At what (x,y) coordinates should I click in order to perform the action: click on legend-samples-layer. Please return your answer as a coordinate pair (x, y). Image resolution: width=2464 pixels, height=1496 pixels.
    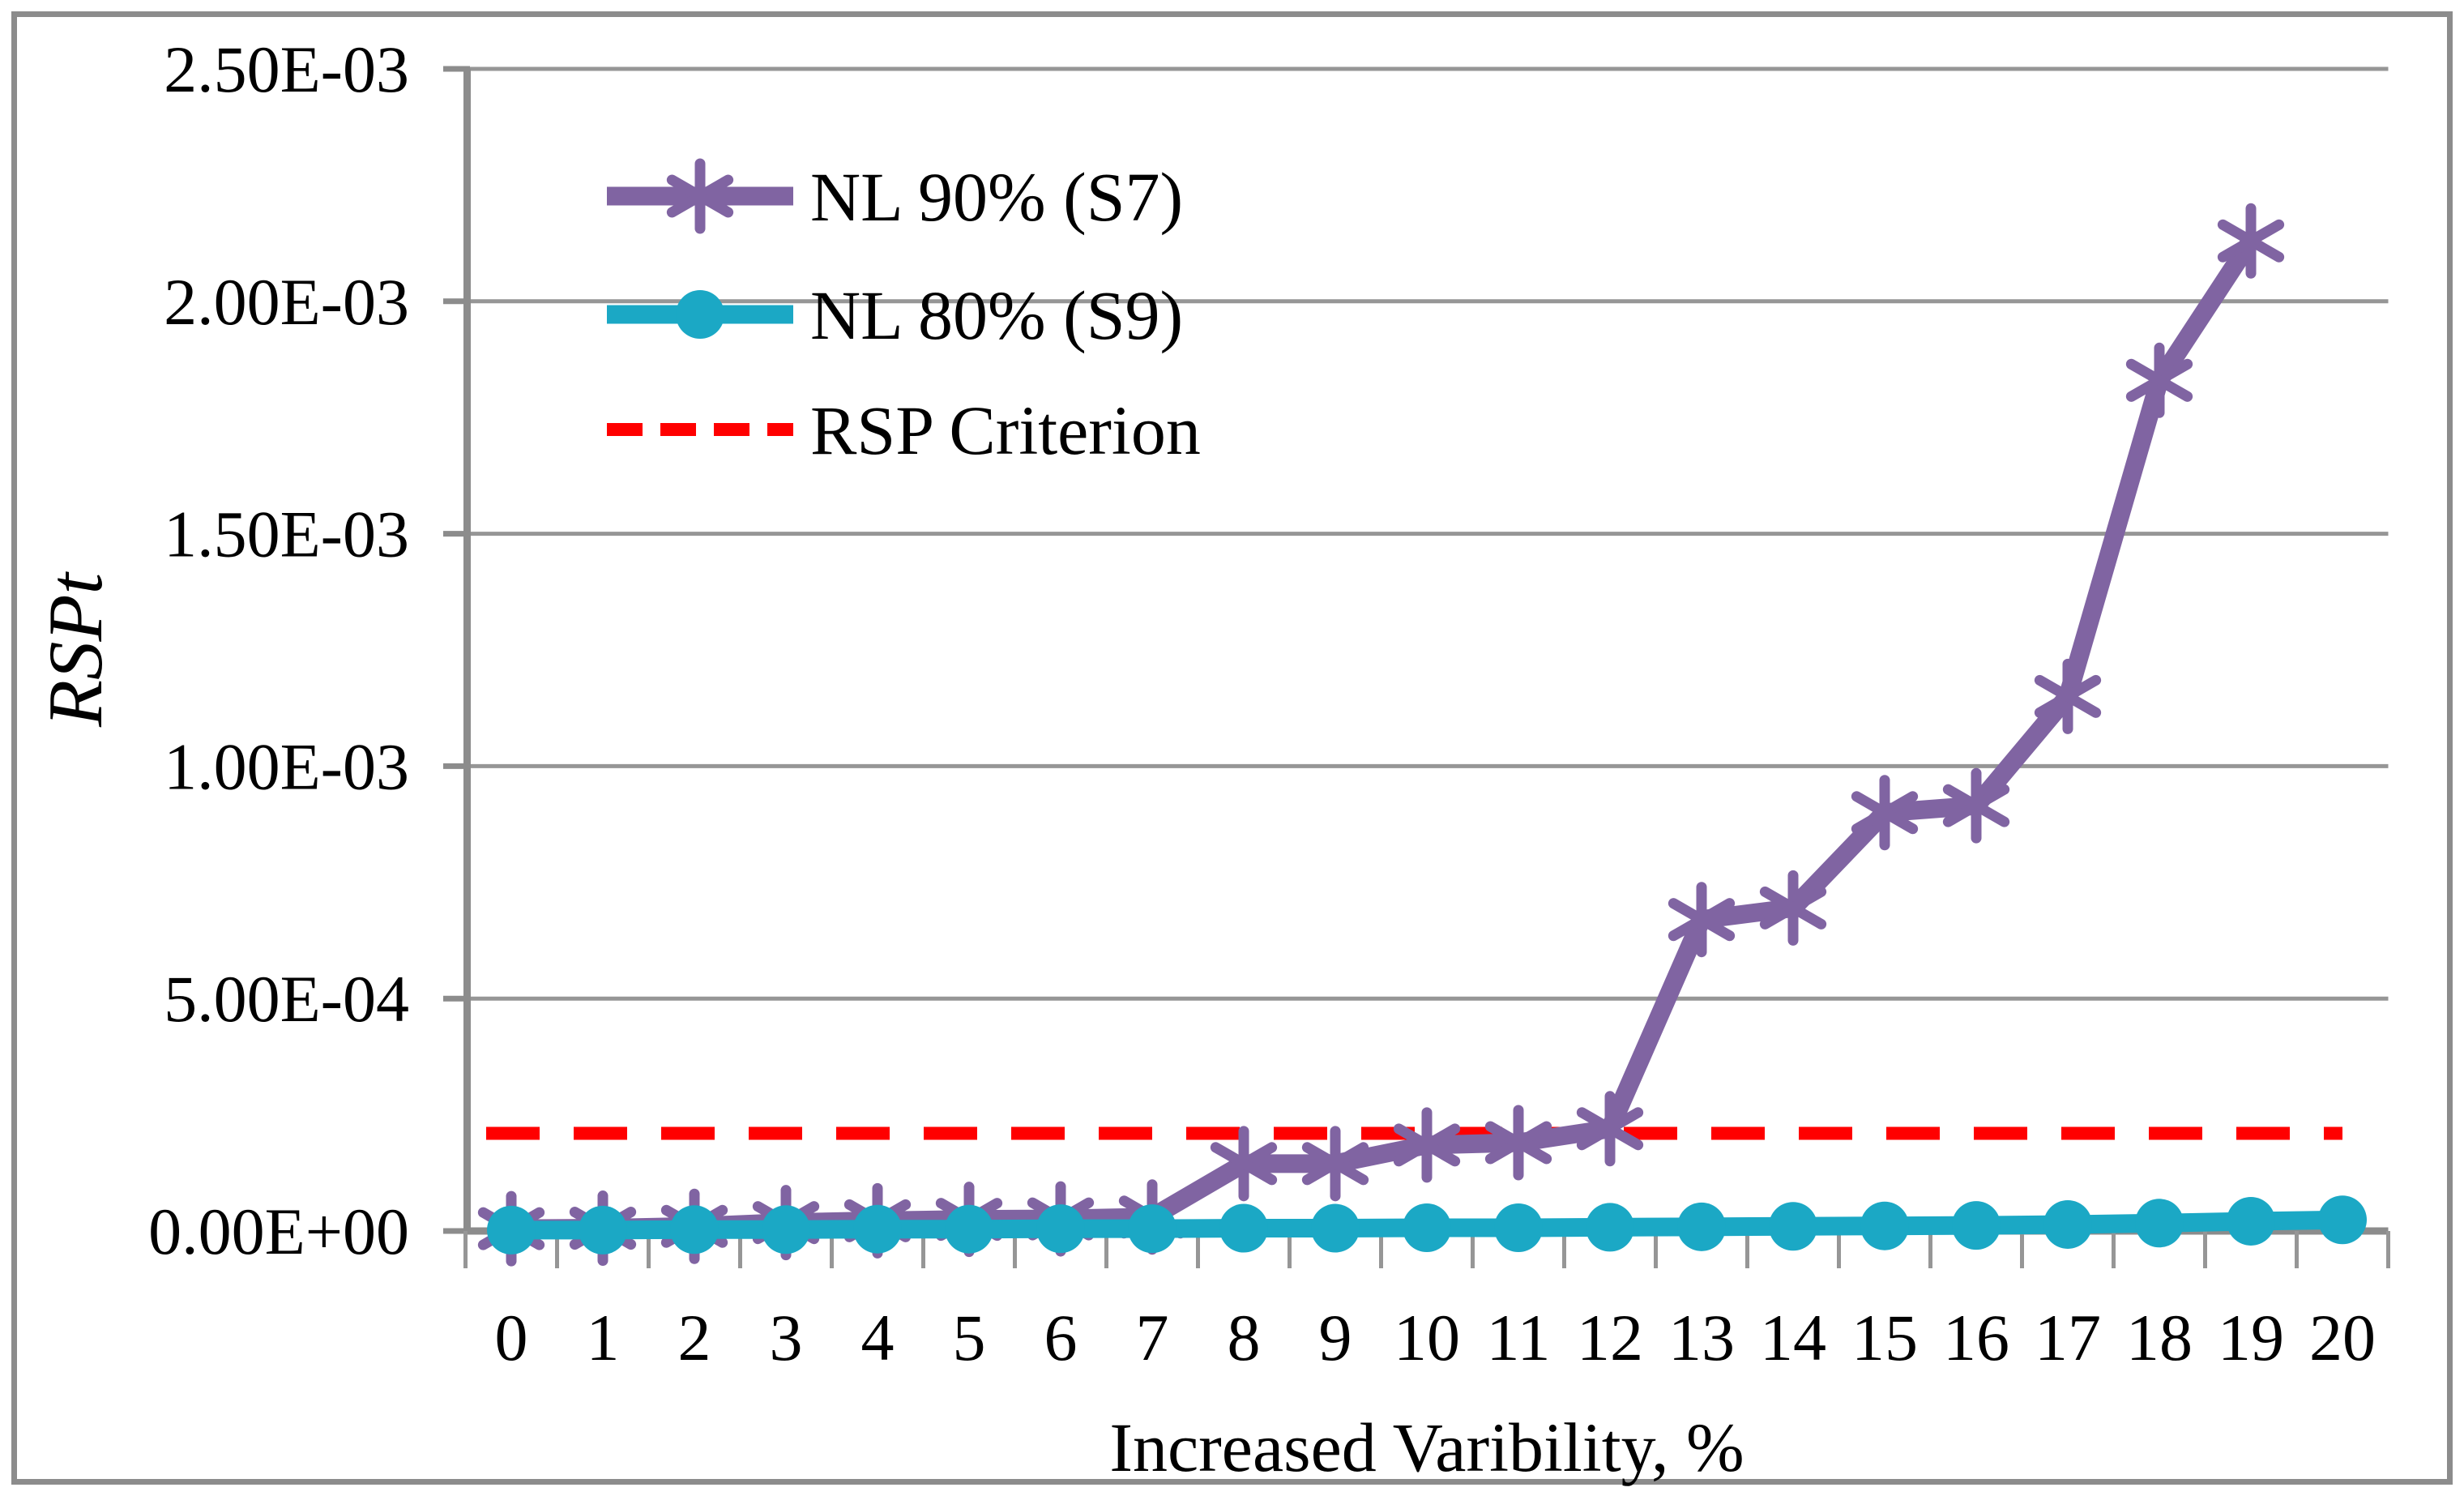
    Looking at the image, I should click on (700, 297).